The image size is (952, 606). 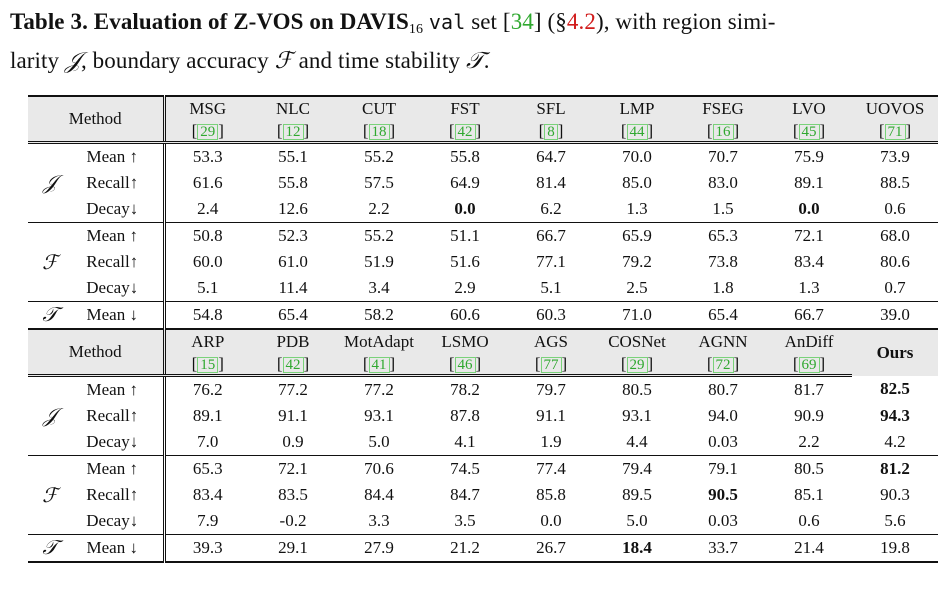 What do you see at coordinates (293, 182) in the screenshot?
I see `value-cell: 55.8` at bounding box center [293, 182].